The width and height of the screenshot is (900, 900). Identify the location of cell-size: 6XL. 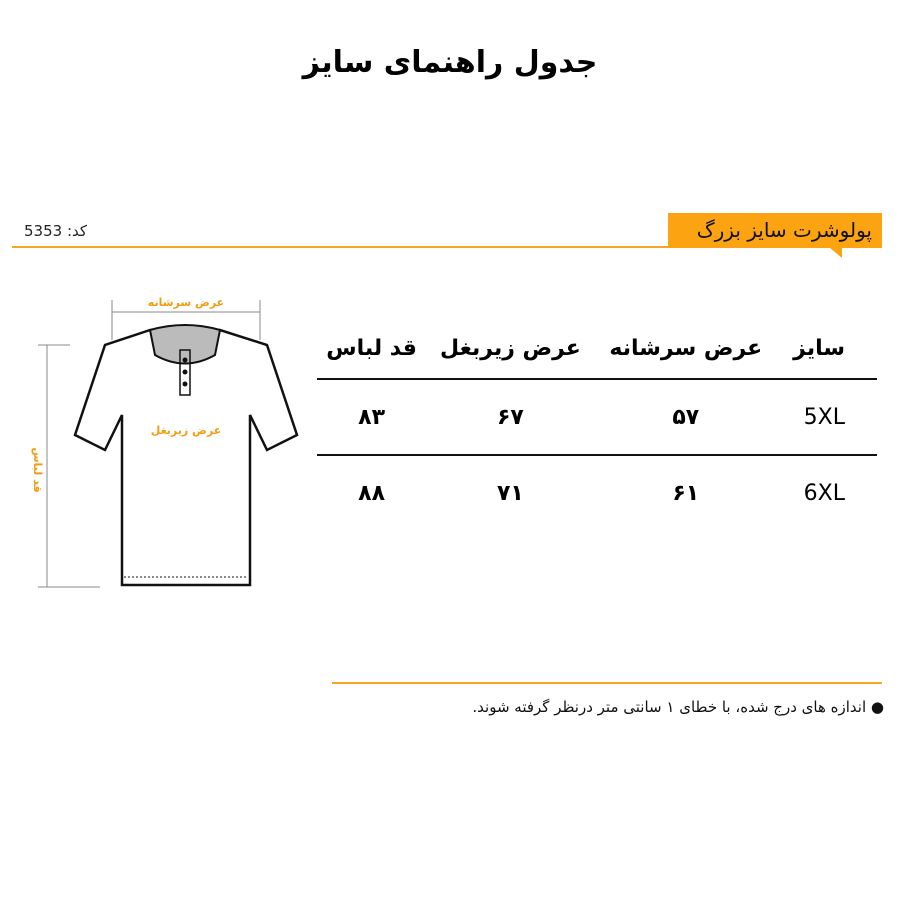
(824, 493).